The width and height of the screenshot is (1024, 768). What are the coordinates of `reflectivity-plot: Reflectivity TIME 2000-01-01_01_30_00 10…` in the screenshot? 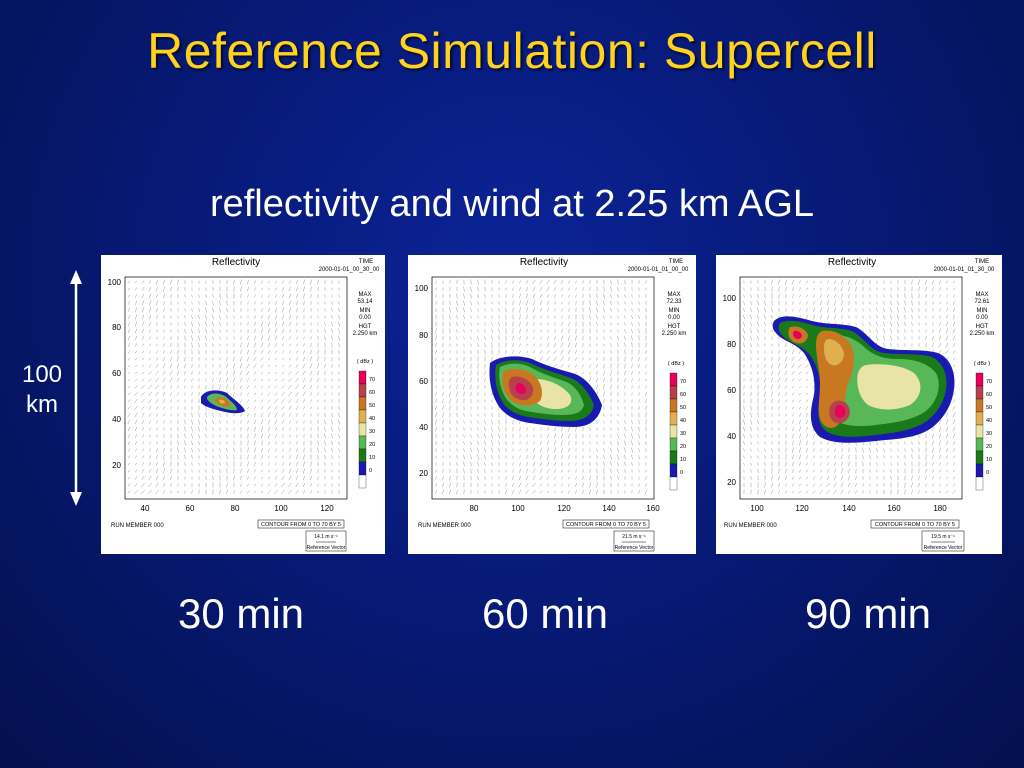 It's located at (859, 404).